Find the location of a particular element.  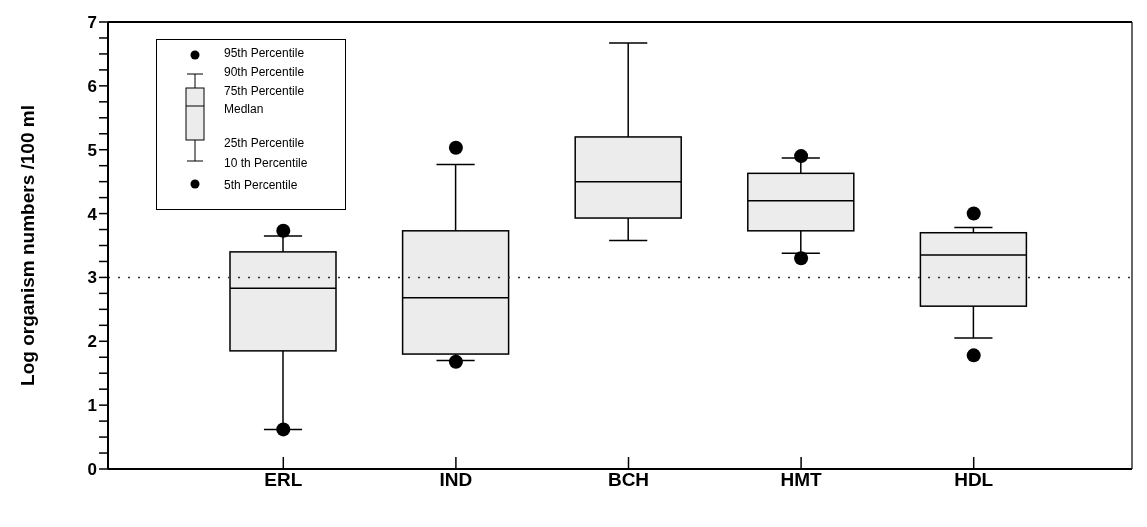

y-axis-title: Log organism numbers /100 ml is located at coordinates (27, 245).